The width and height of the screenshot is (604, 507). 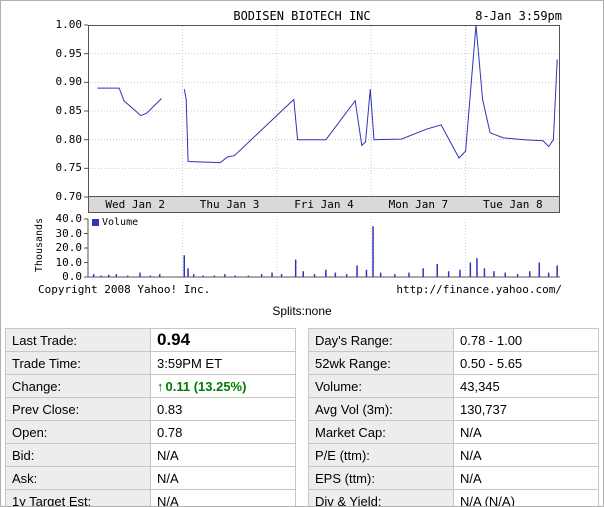 I want to click on chart-timestamp: 8-Jan 3:59pm, so click(x=518, y=16).